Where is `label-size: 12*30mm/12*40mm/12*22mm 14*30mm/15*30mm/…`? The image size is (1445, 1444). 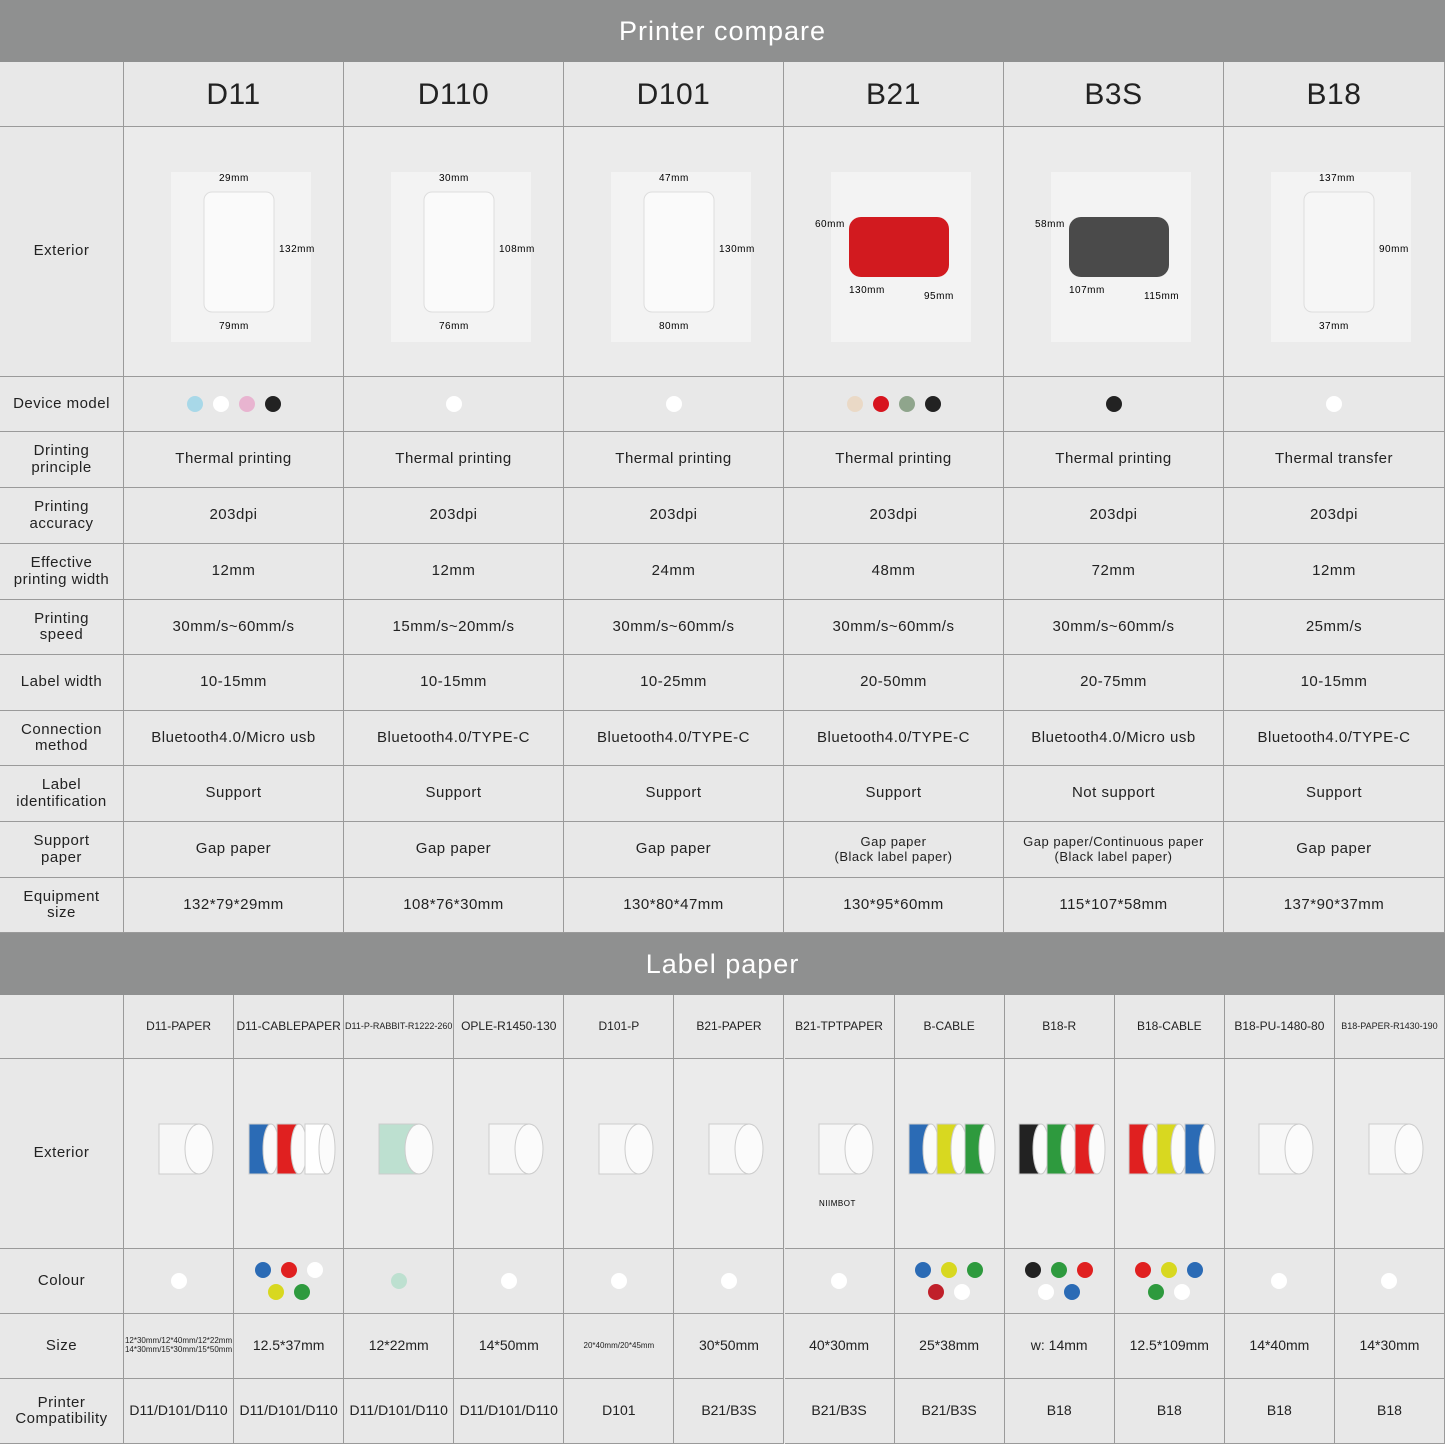 label-size: 12*30mm/12*40mm/12*22mm 14*30mm/15*30mm/… is located at coordinates (179, 1346).